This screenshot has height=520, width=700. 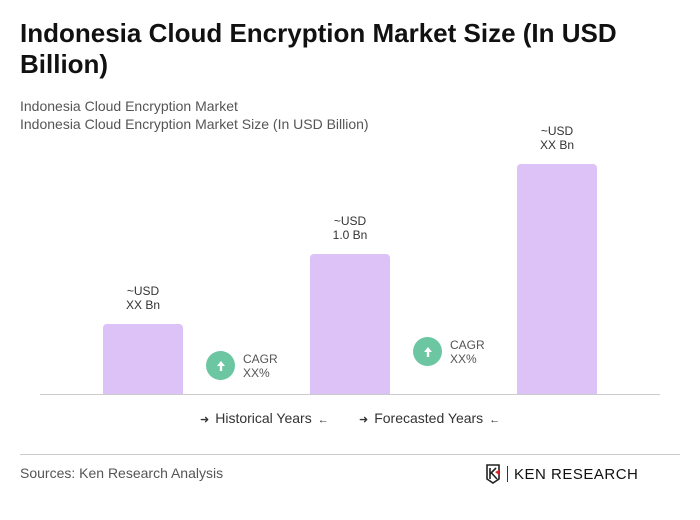 I want to click on cagr-annotation-1: CAGR XX%, so click(x=242, y=365).